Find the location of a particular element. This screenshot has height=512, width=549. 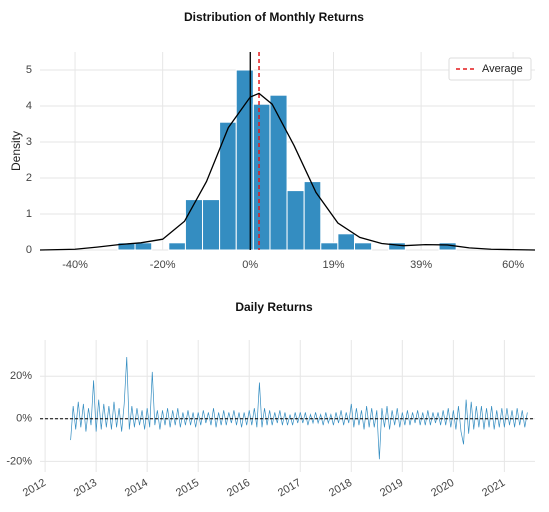

x-tick-label: 2020 is located at coordinates (442, 488).